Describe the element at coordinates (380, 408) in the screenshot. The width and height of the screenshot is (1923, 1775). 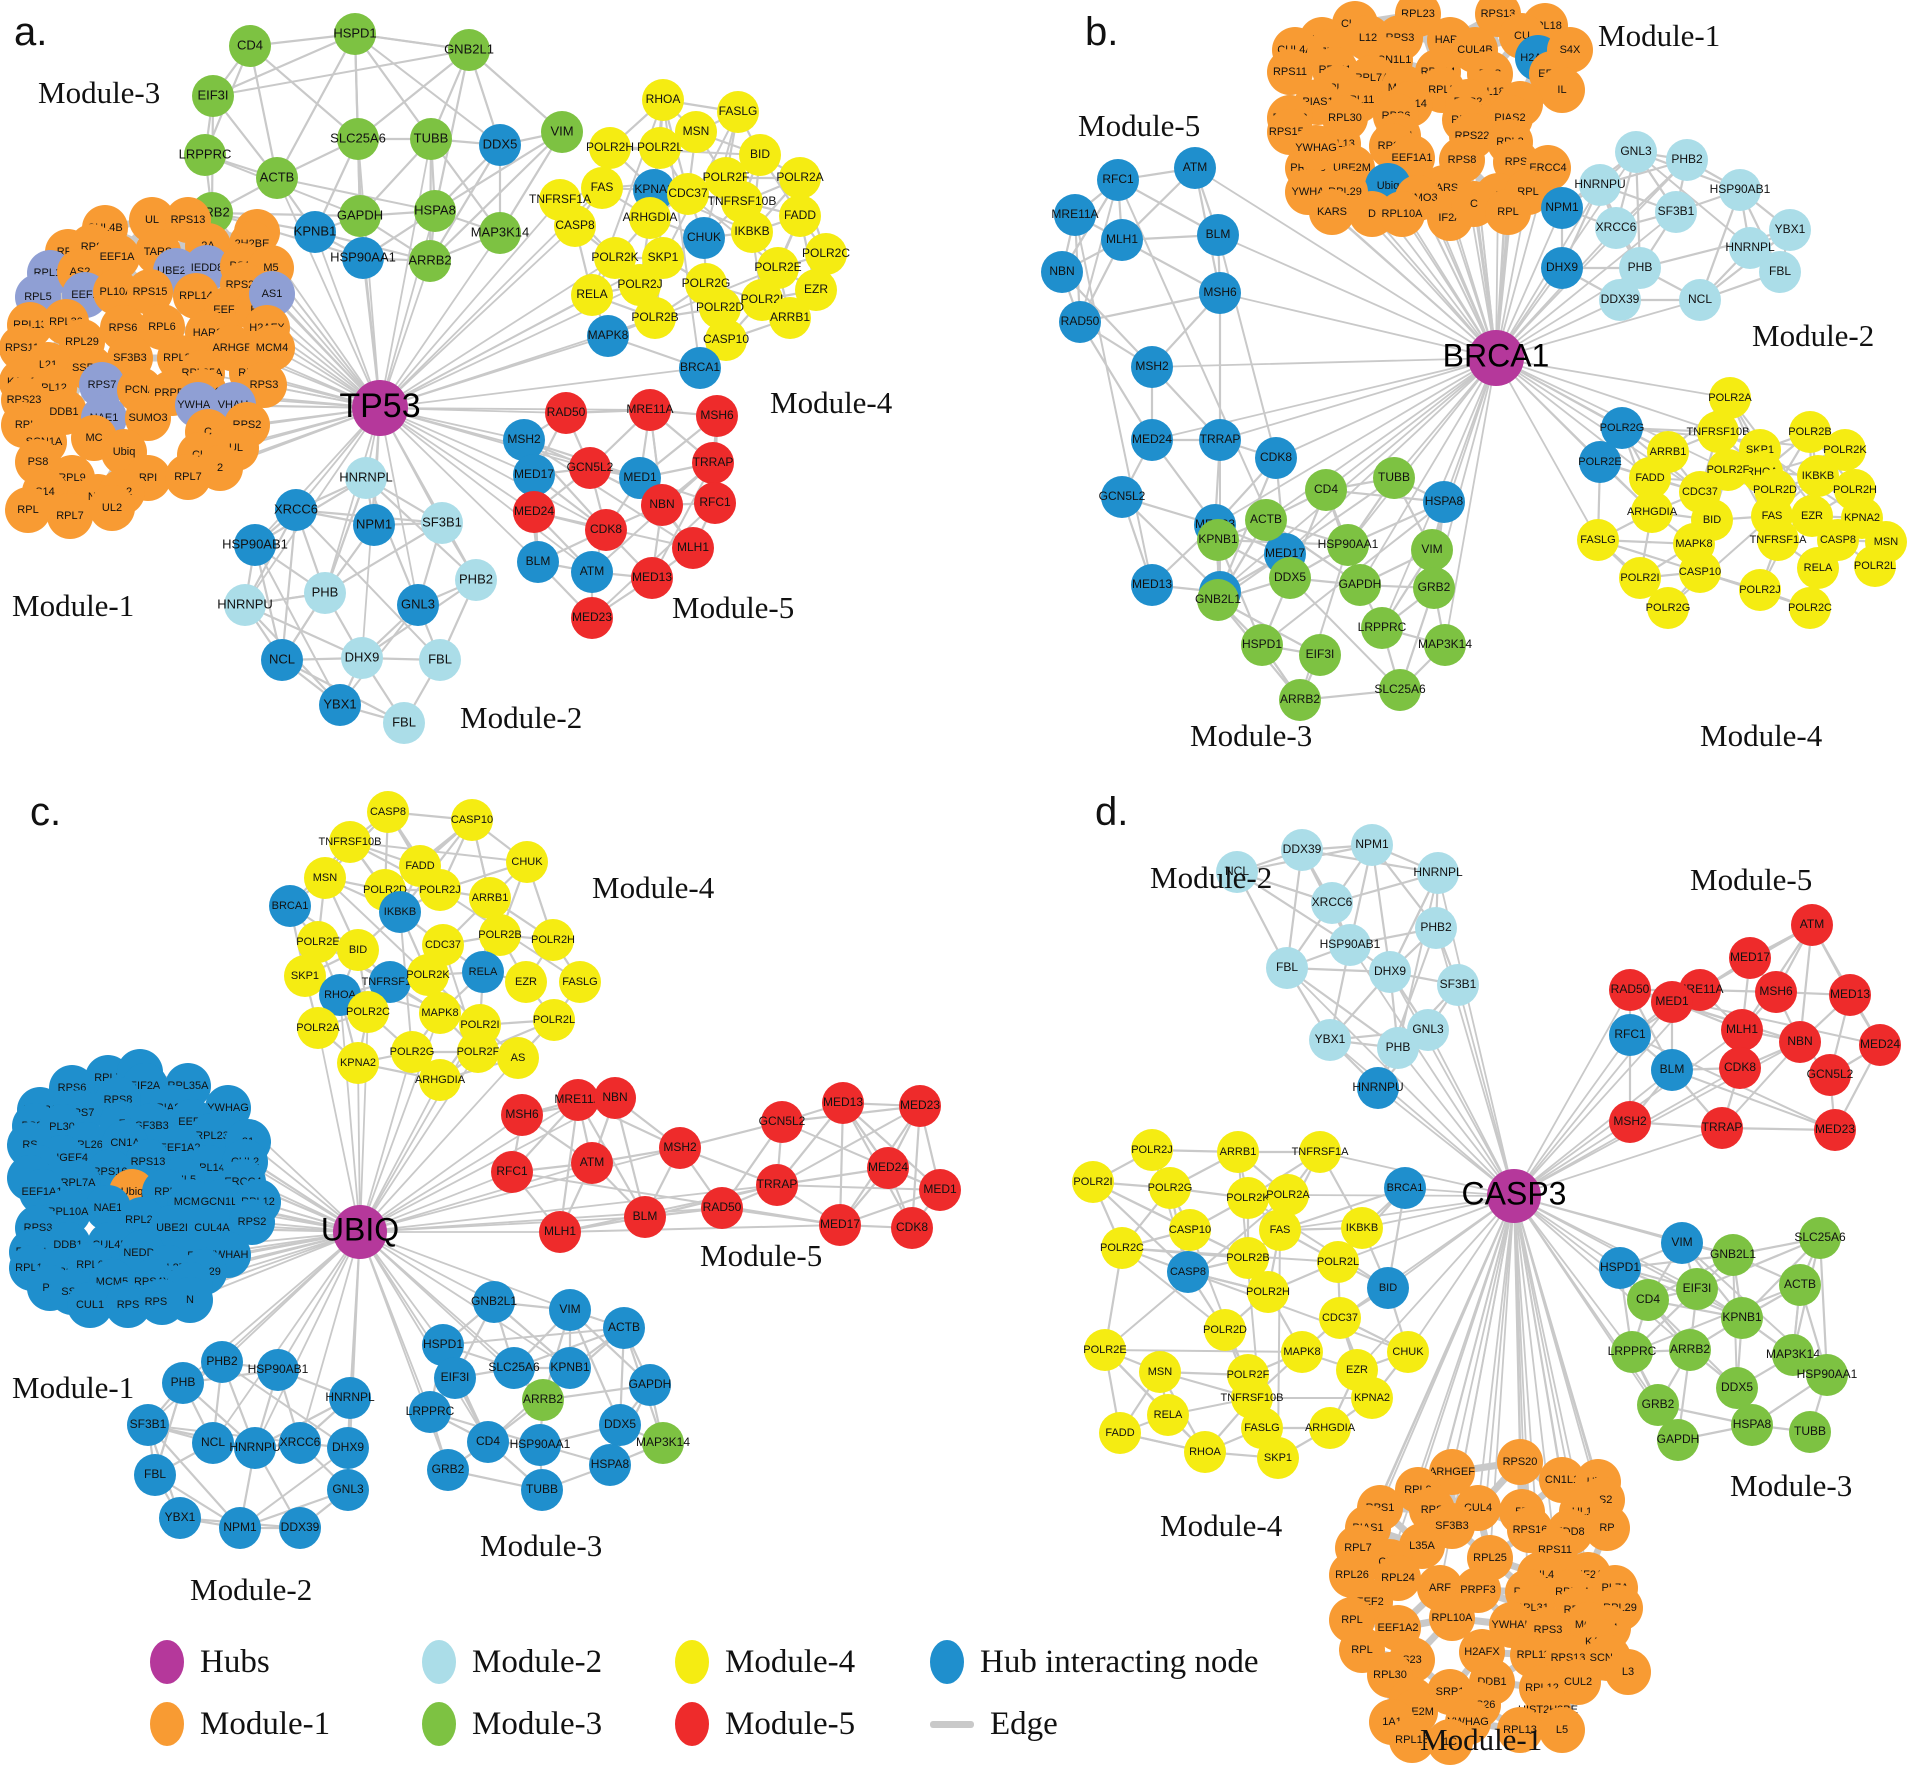
I see `hub-node-a: TP53` at that location.